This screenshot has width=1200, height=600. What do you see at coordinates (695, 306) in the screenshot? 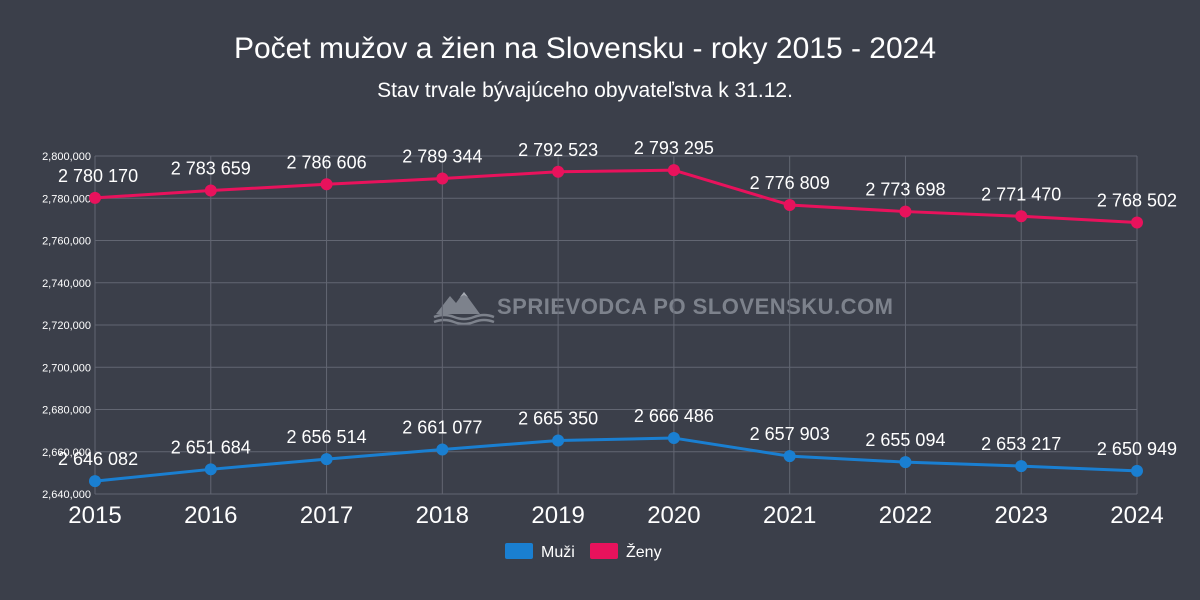
I see `watermark-text: SPRIEVODCA PO SLOVENSKU.COM` at bounding box center [695, 306].